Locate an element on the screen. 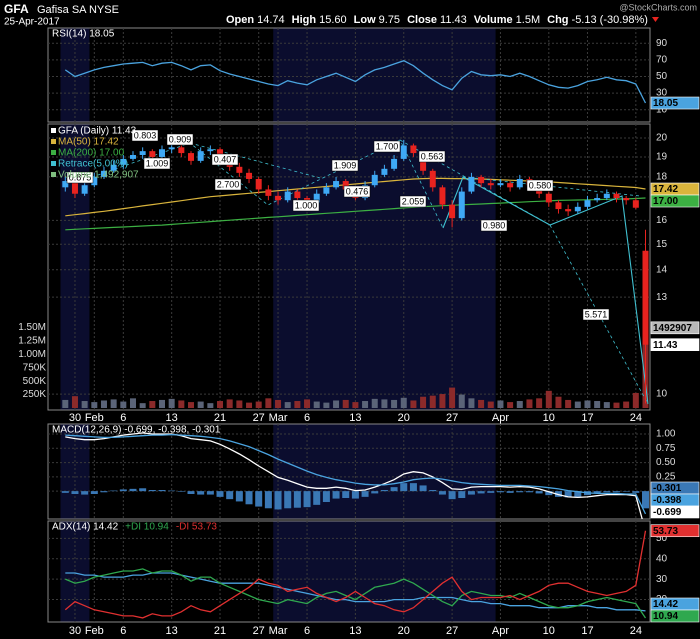  quote-value: 14.74 is located at coordinates (271, 20).